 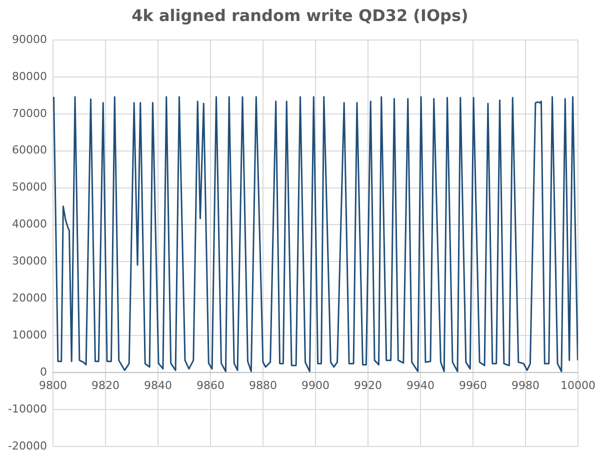 What do you see at coordinates (27, 445) in the screenshot?
I see `y-tick-label: -20000` at bounding box center [27, 445].